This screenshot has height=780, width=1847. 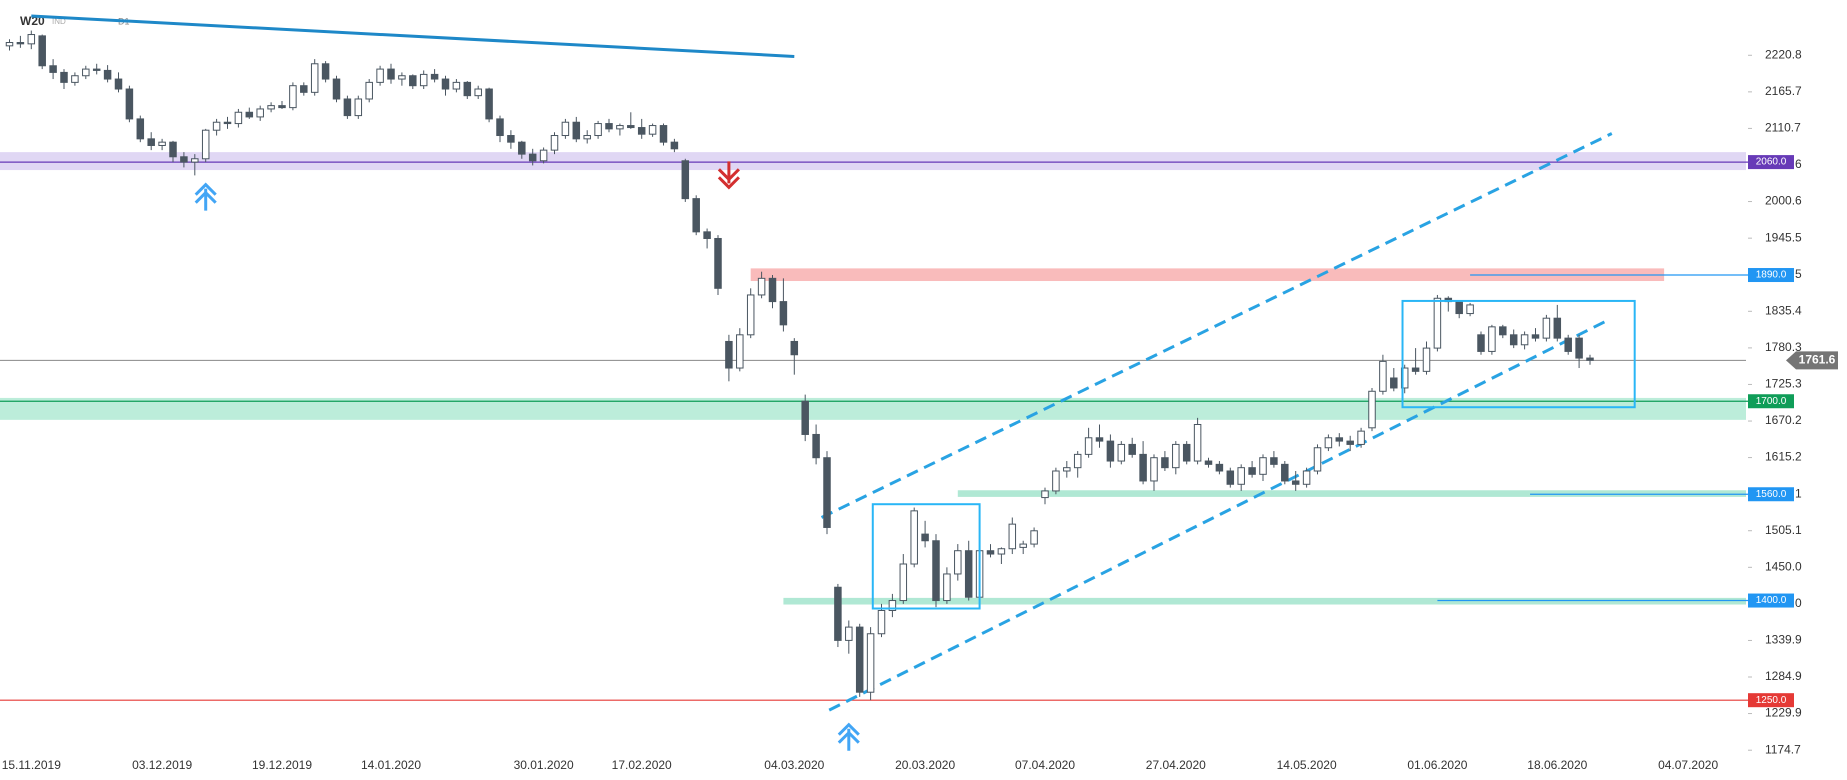 I want to click on box, so click(x=926, y=556).